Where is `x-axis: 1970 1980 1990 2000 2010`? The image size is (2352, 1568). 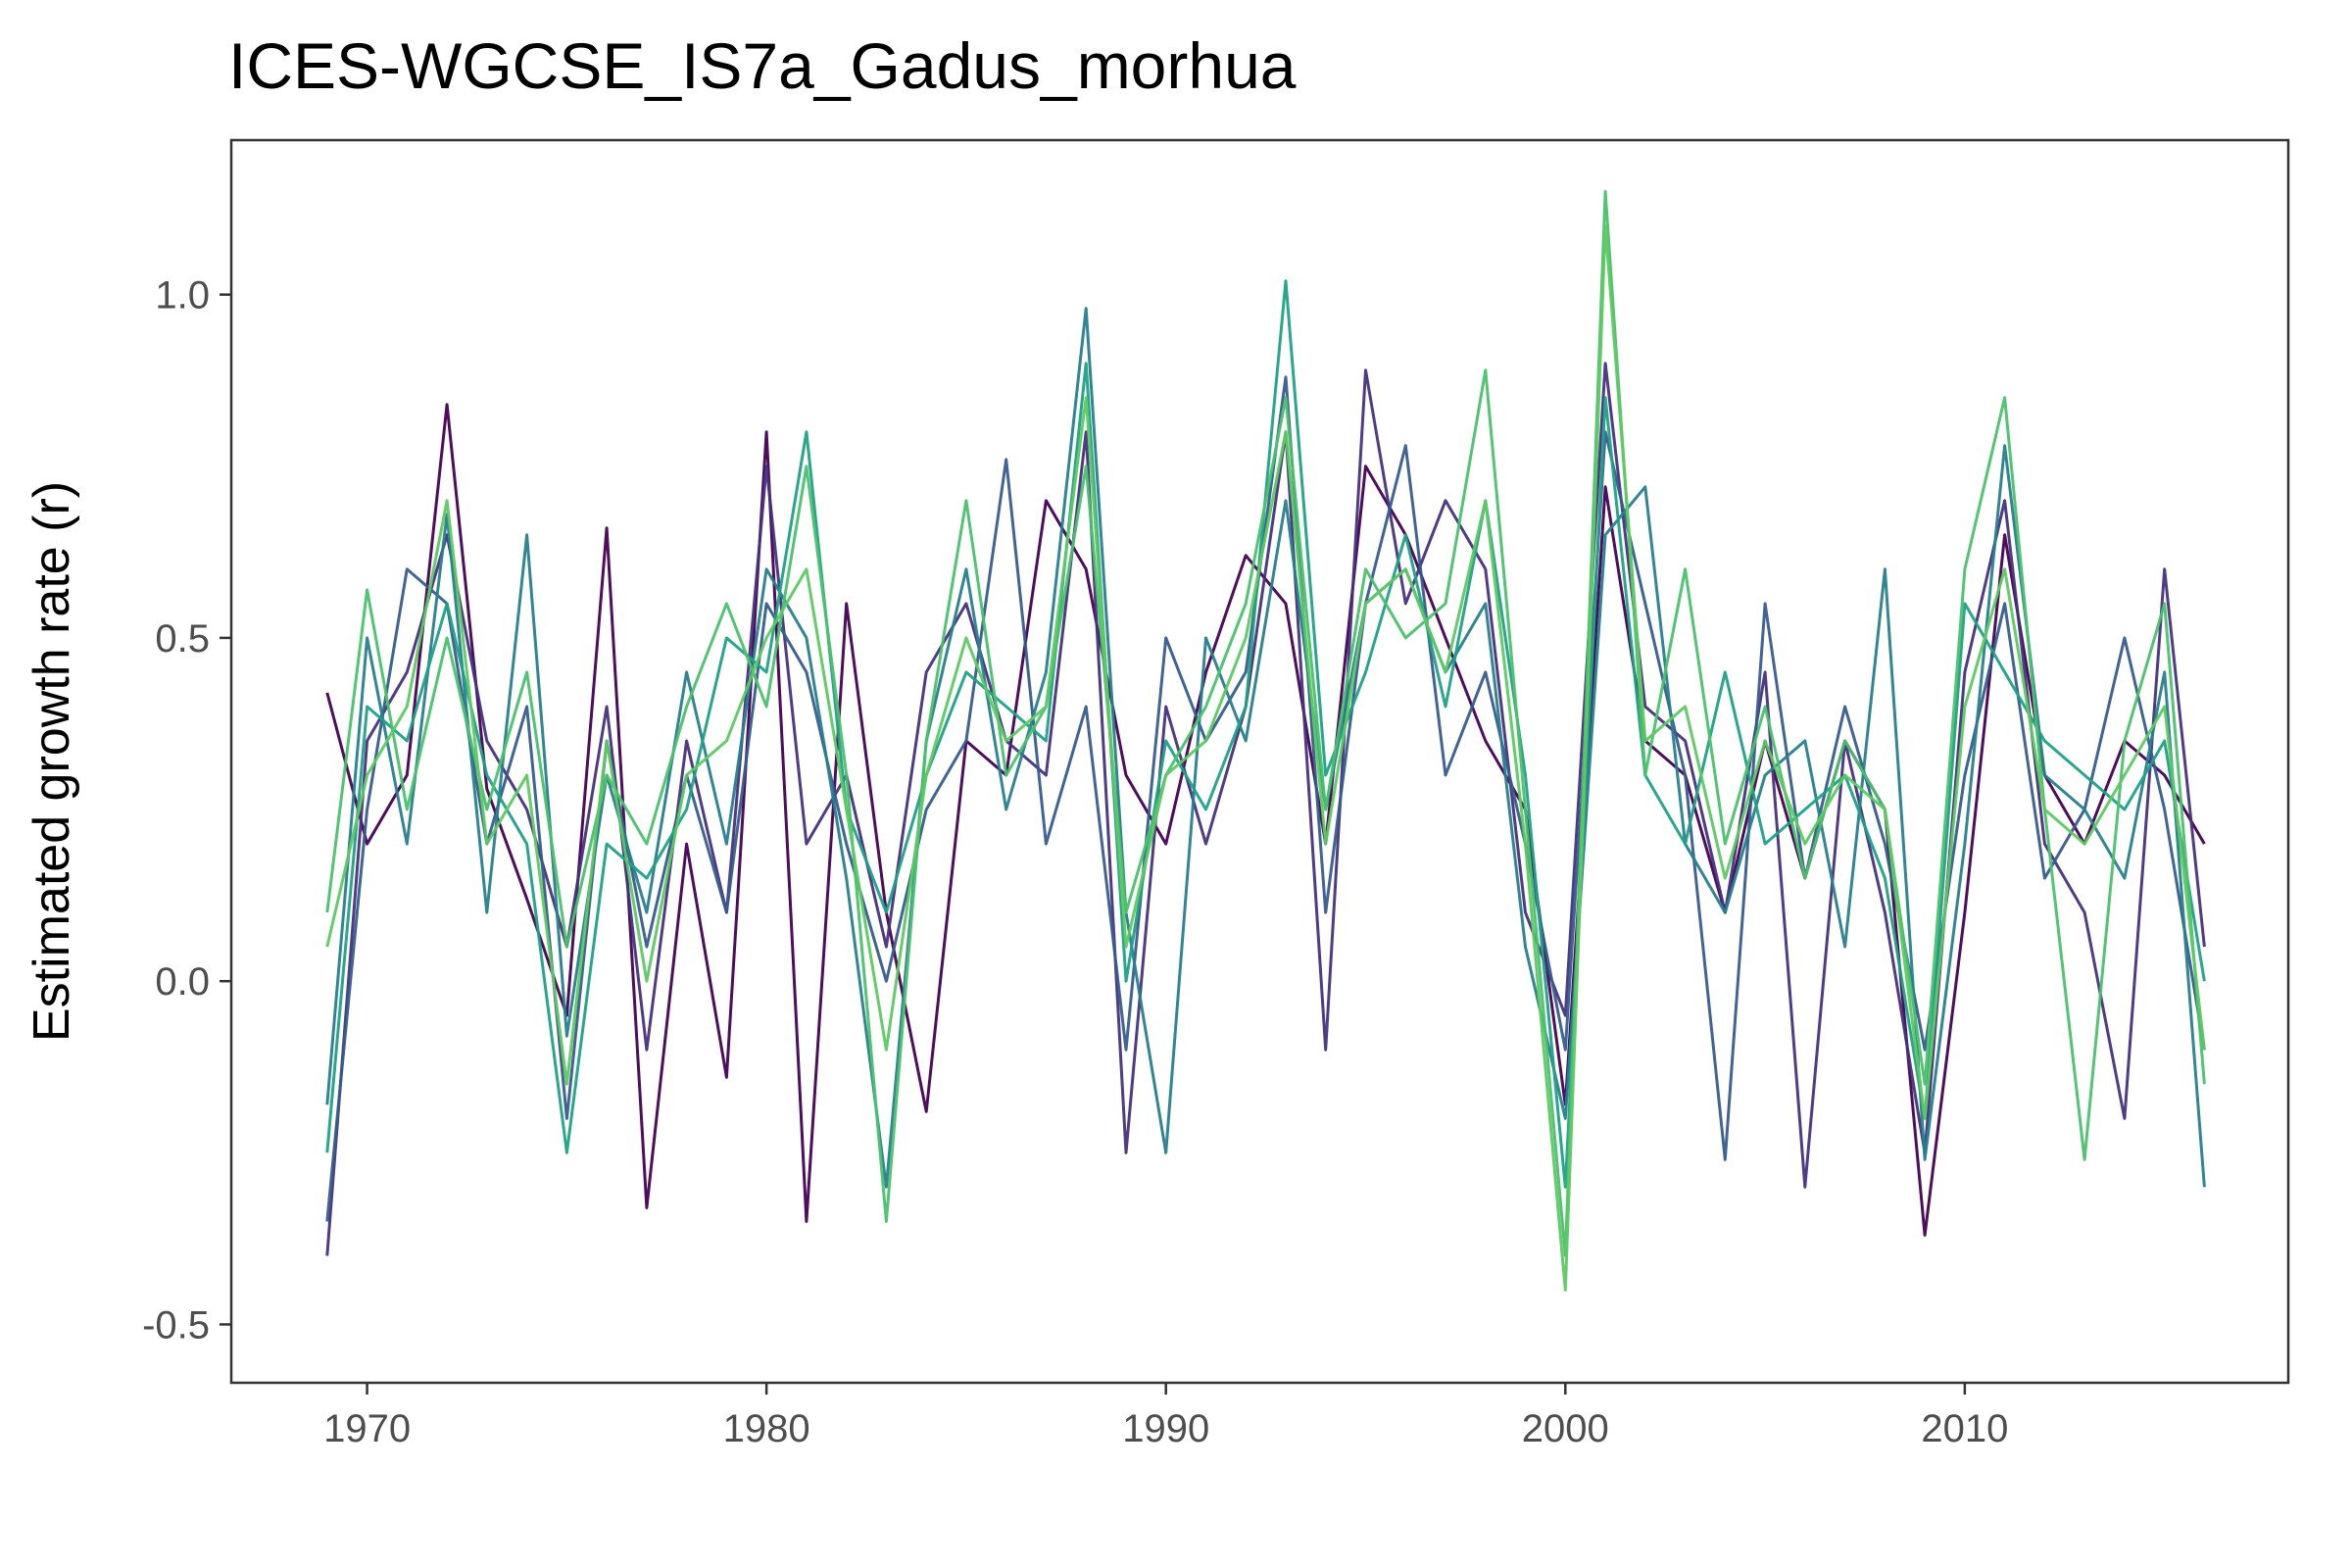 x-axis: 1970 1980 1990 2000 2010 is located at coordinates (1165, 1416).